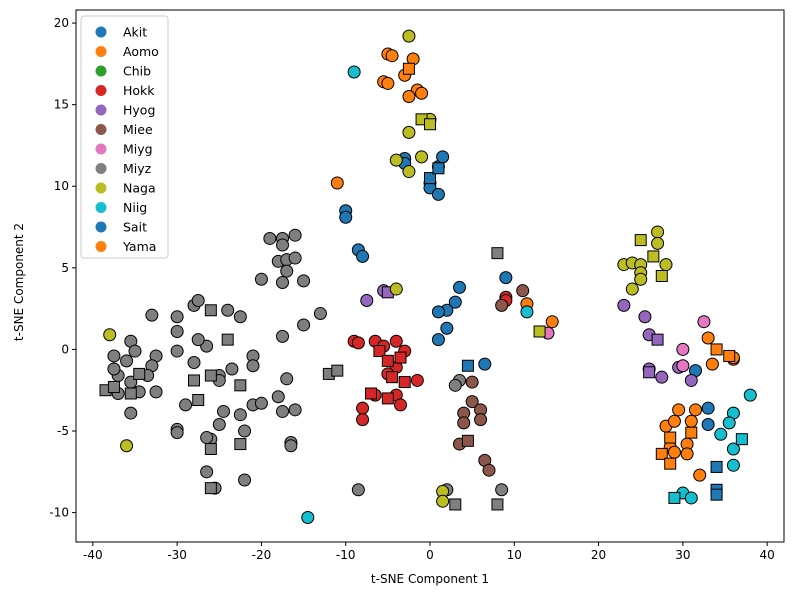  What do you see at coordinates (514, 555) in the screenshot?
I see `x-tick-label: 10` at bounding box center [514, 555].